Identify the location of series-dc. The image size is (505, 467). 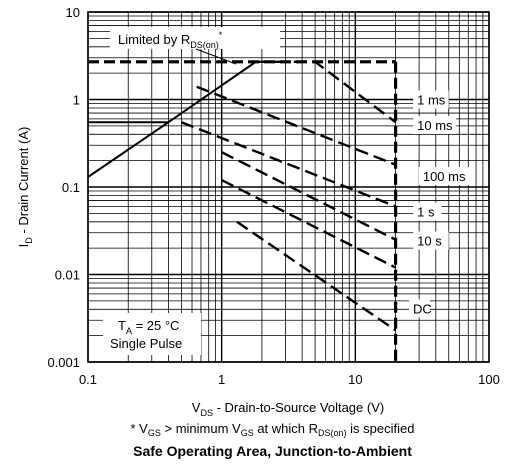
(316, 276).